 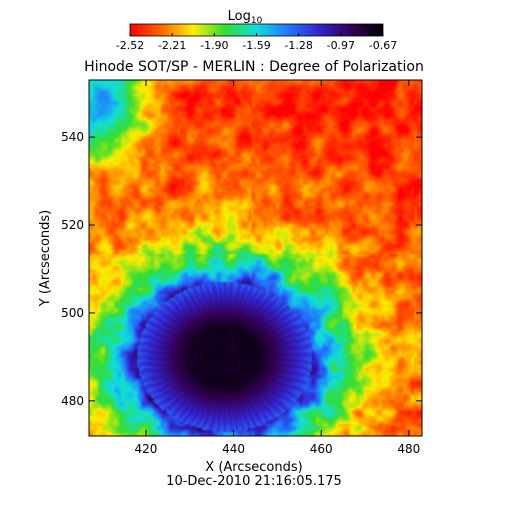 I want to click on x-tick-label: 460, so click(x=321, y=449).